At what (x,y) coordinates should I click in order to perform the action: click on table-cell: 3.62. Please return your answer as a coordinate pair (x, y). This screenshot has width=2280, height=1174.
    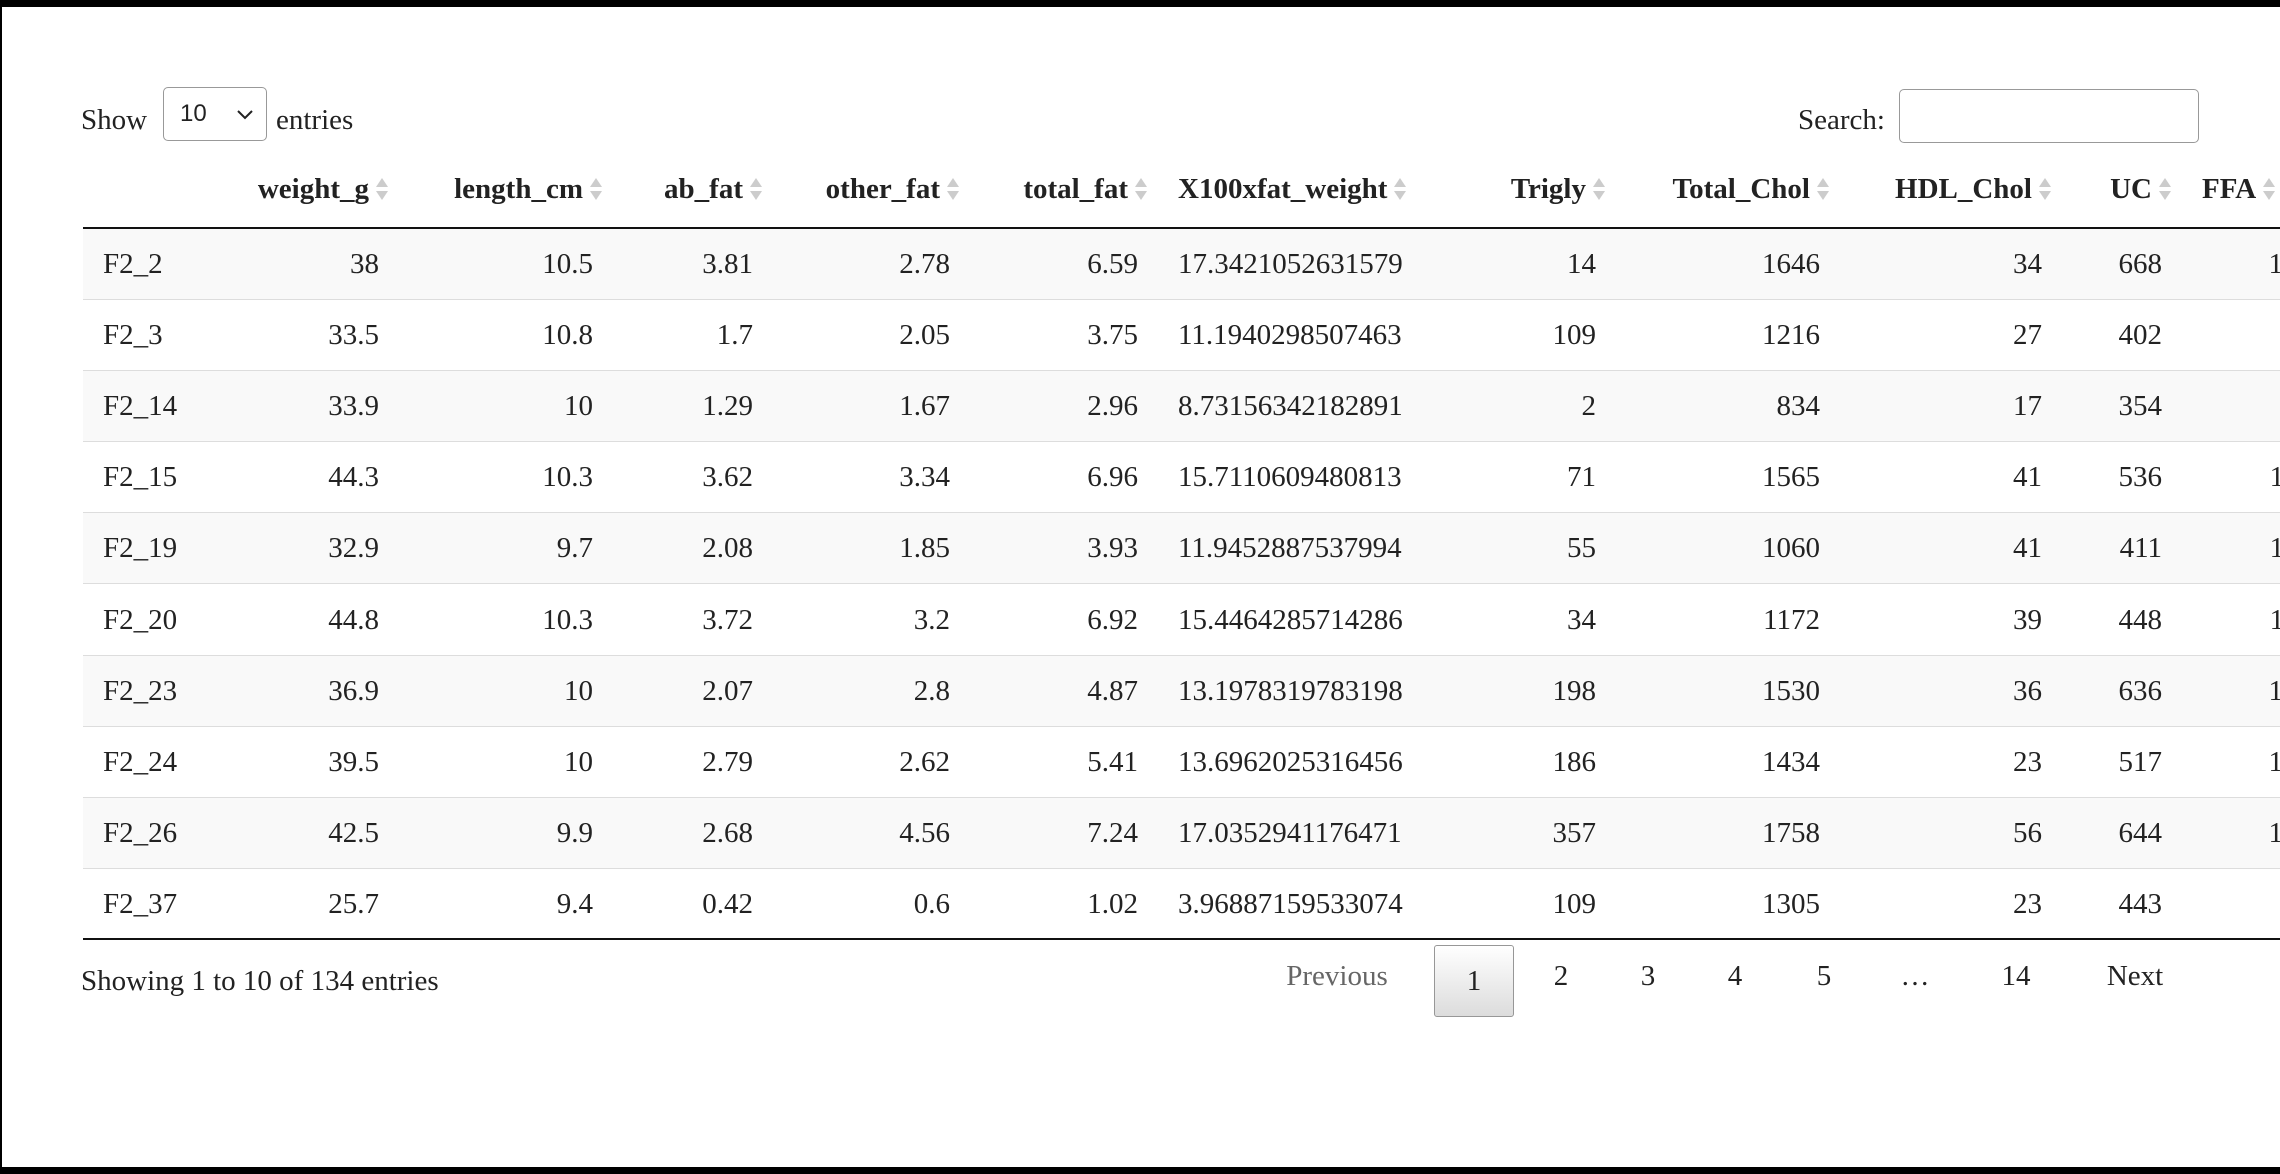
    Looking at the image, I should click on (727, 477).